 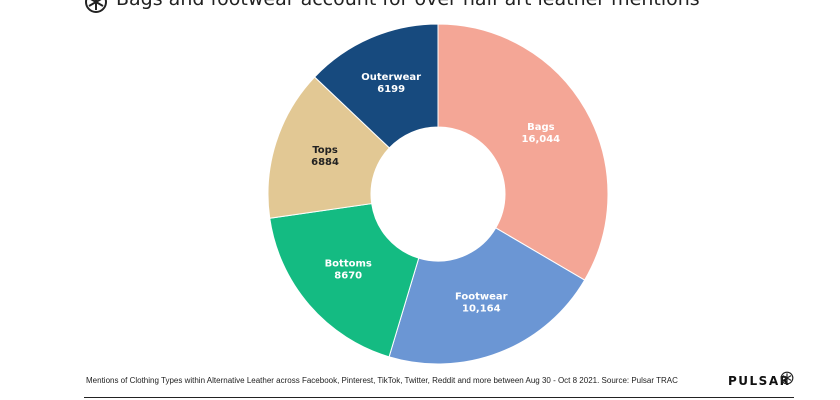 What do you see at coordinates (439, 397) in the screenshot?
I see `footer-divider` at bounding box center [439, 397].